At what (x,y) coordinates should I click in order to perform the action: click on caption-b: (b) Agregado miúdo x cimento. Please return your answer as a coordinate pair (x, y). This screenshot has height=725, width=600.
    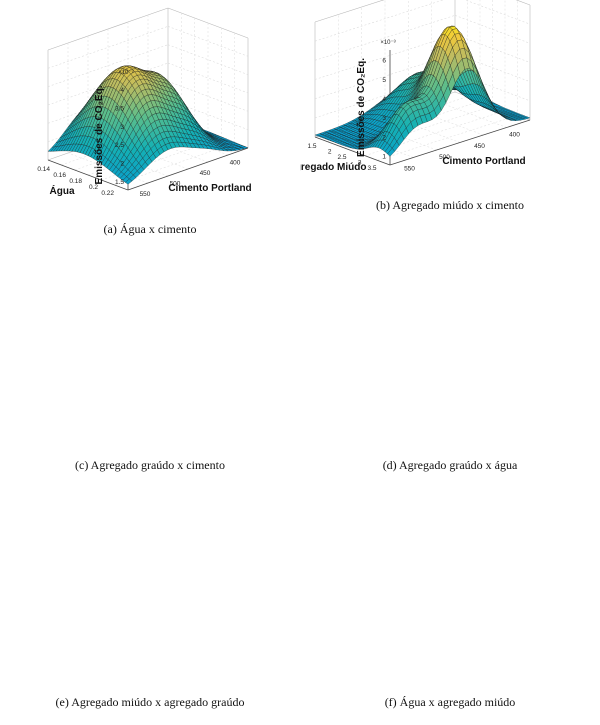
    Looking at the image, I should click on (450, 205).